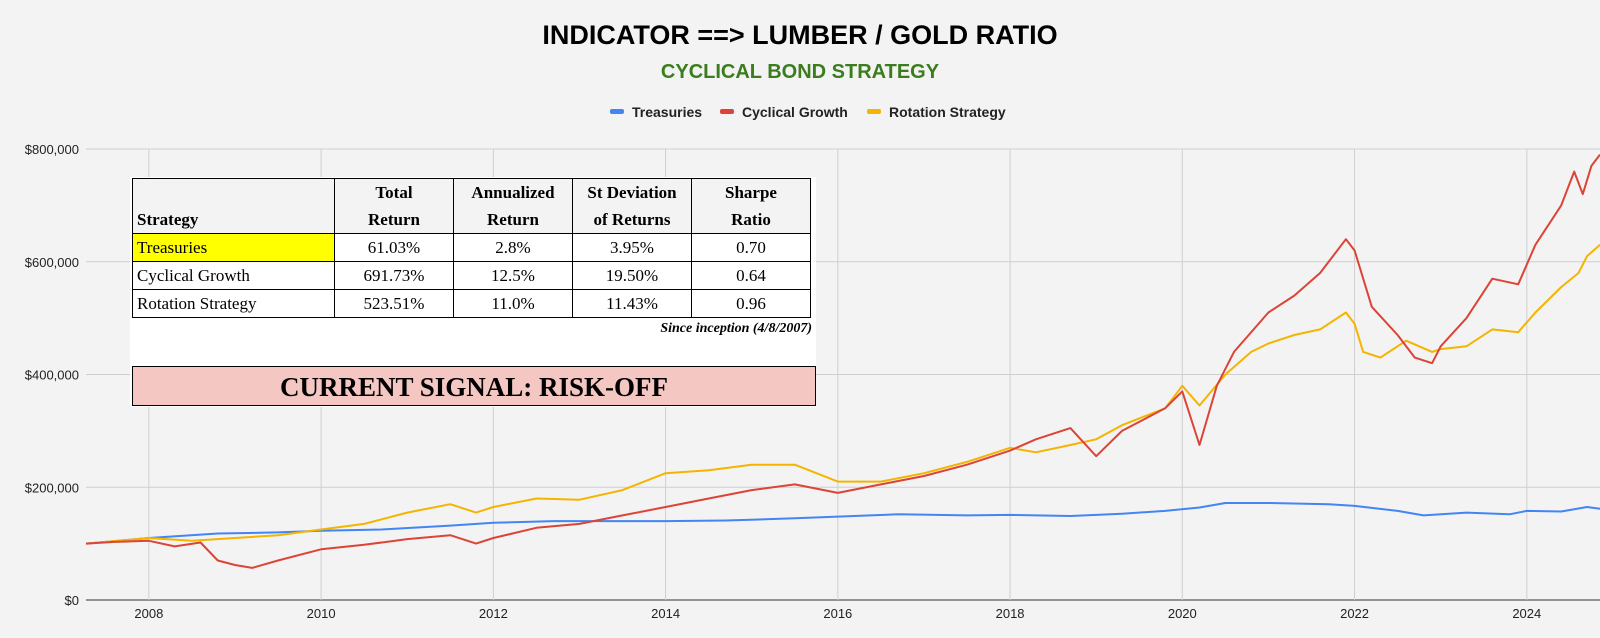 The width and height of the screenshot is (1600, 638). What do you see at coordinates (321, 613) in the screenshot?
I see `x-tick-label: 2010` at bounding box center [321, 613].